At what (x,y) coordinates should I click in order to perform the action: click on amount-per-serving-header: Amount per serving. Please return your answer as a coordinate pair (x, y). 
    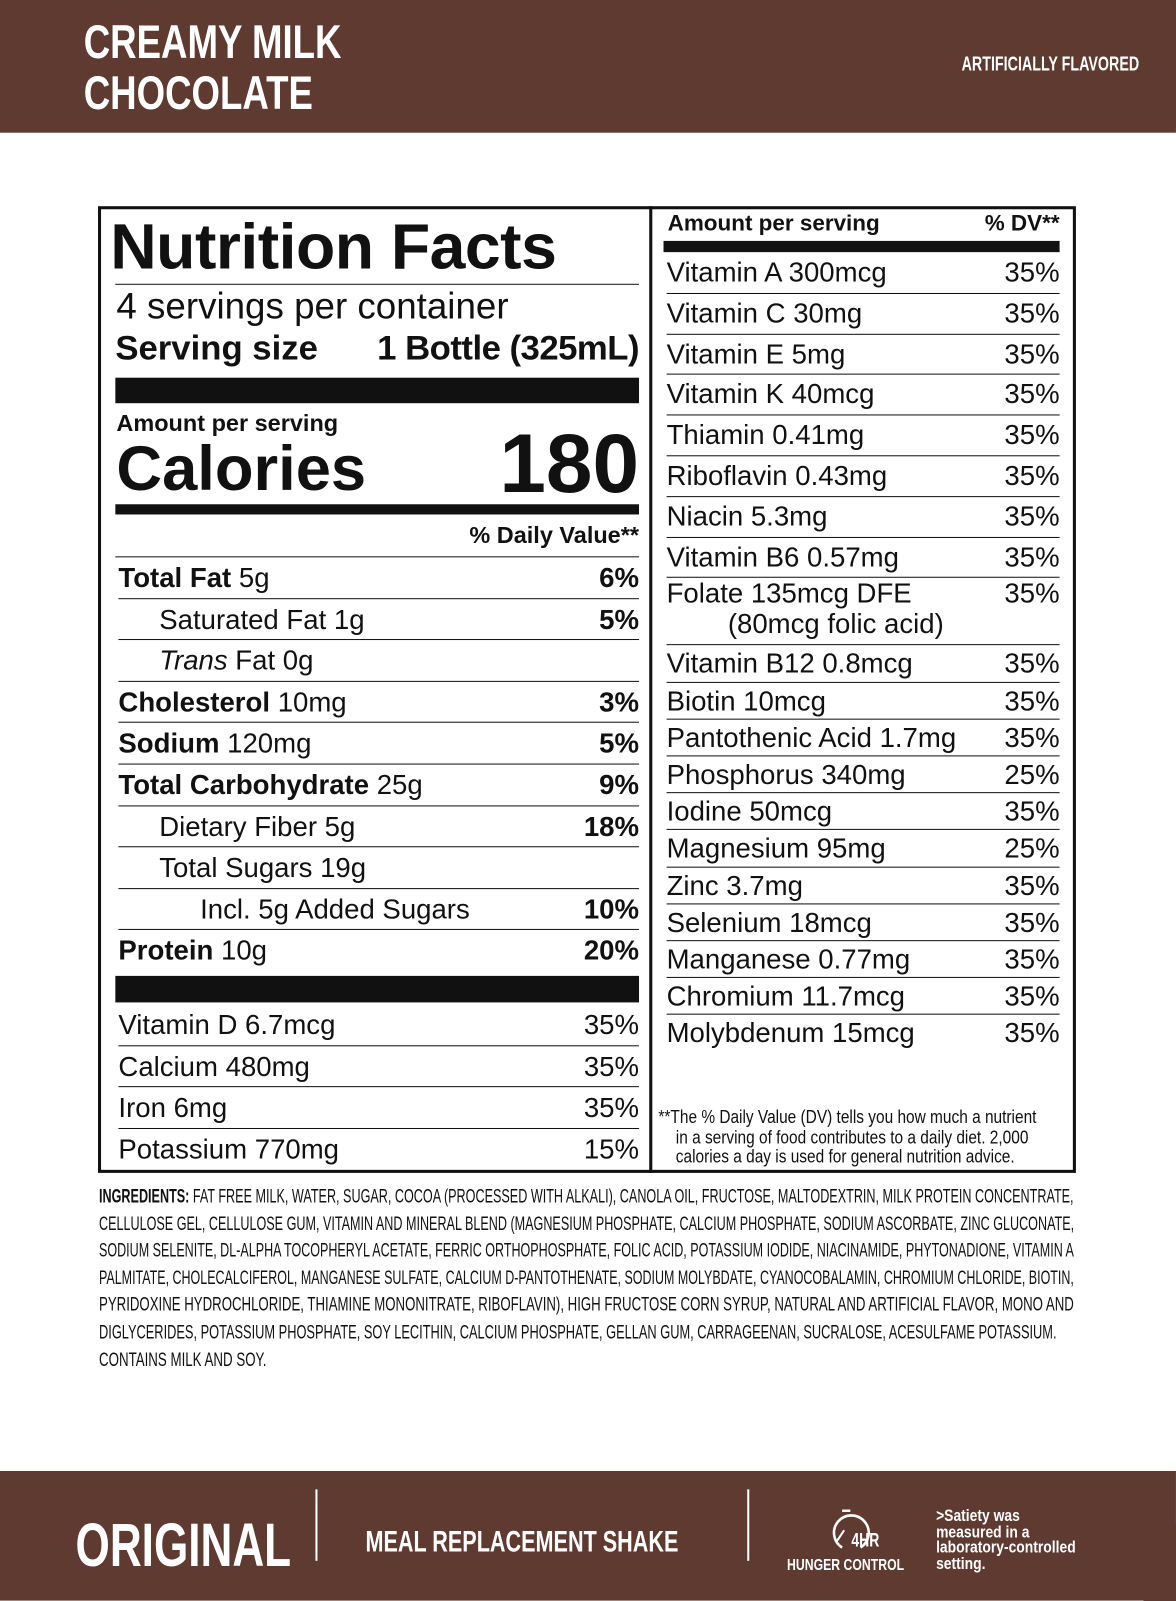
    Looking at the image, I should click on (773, 223).